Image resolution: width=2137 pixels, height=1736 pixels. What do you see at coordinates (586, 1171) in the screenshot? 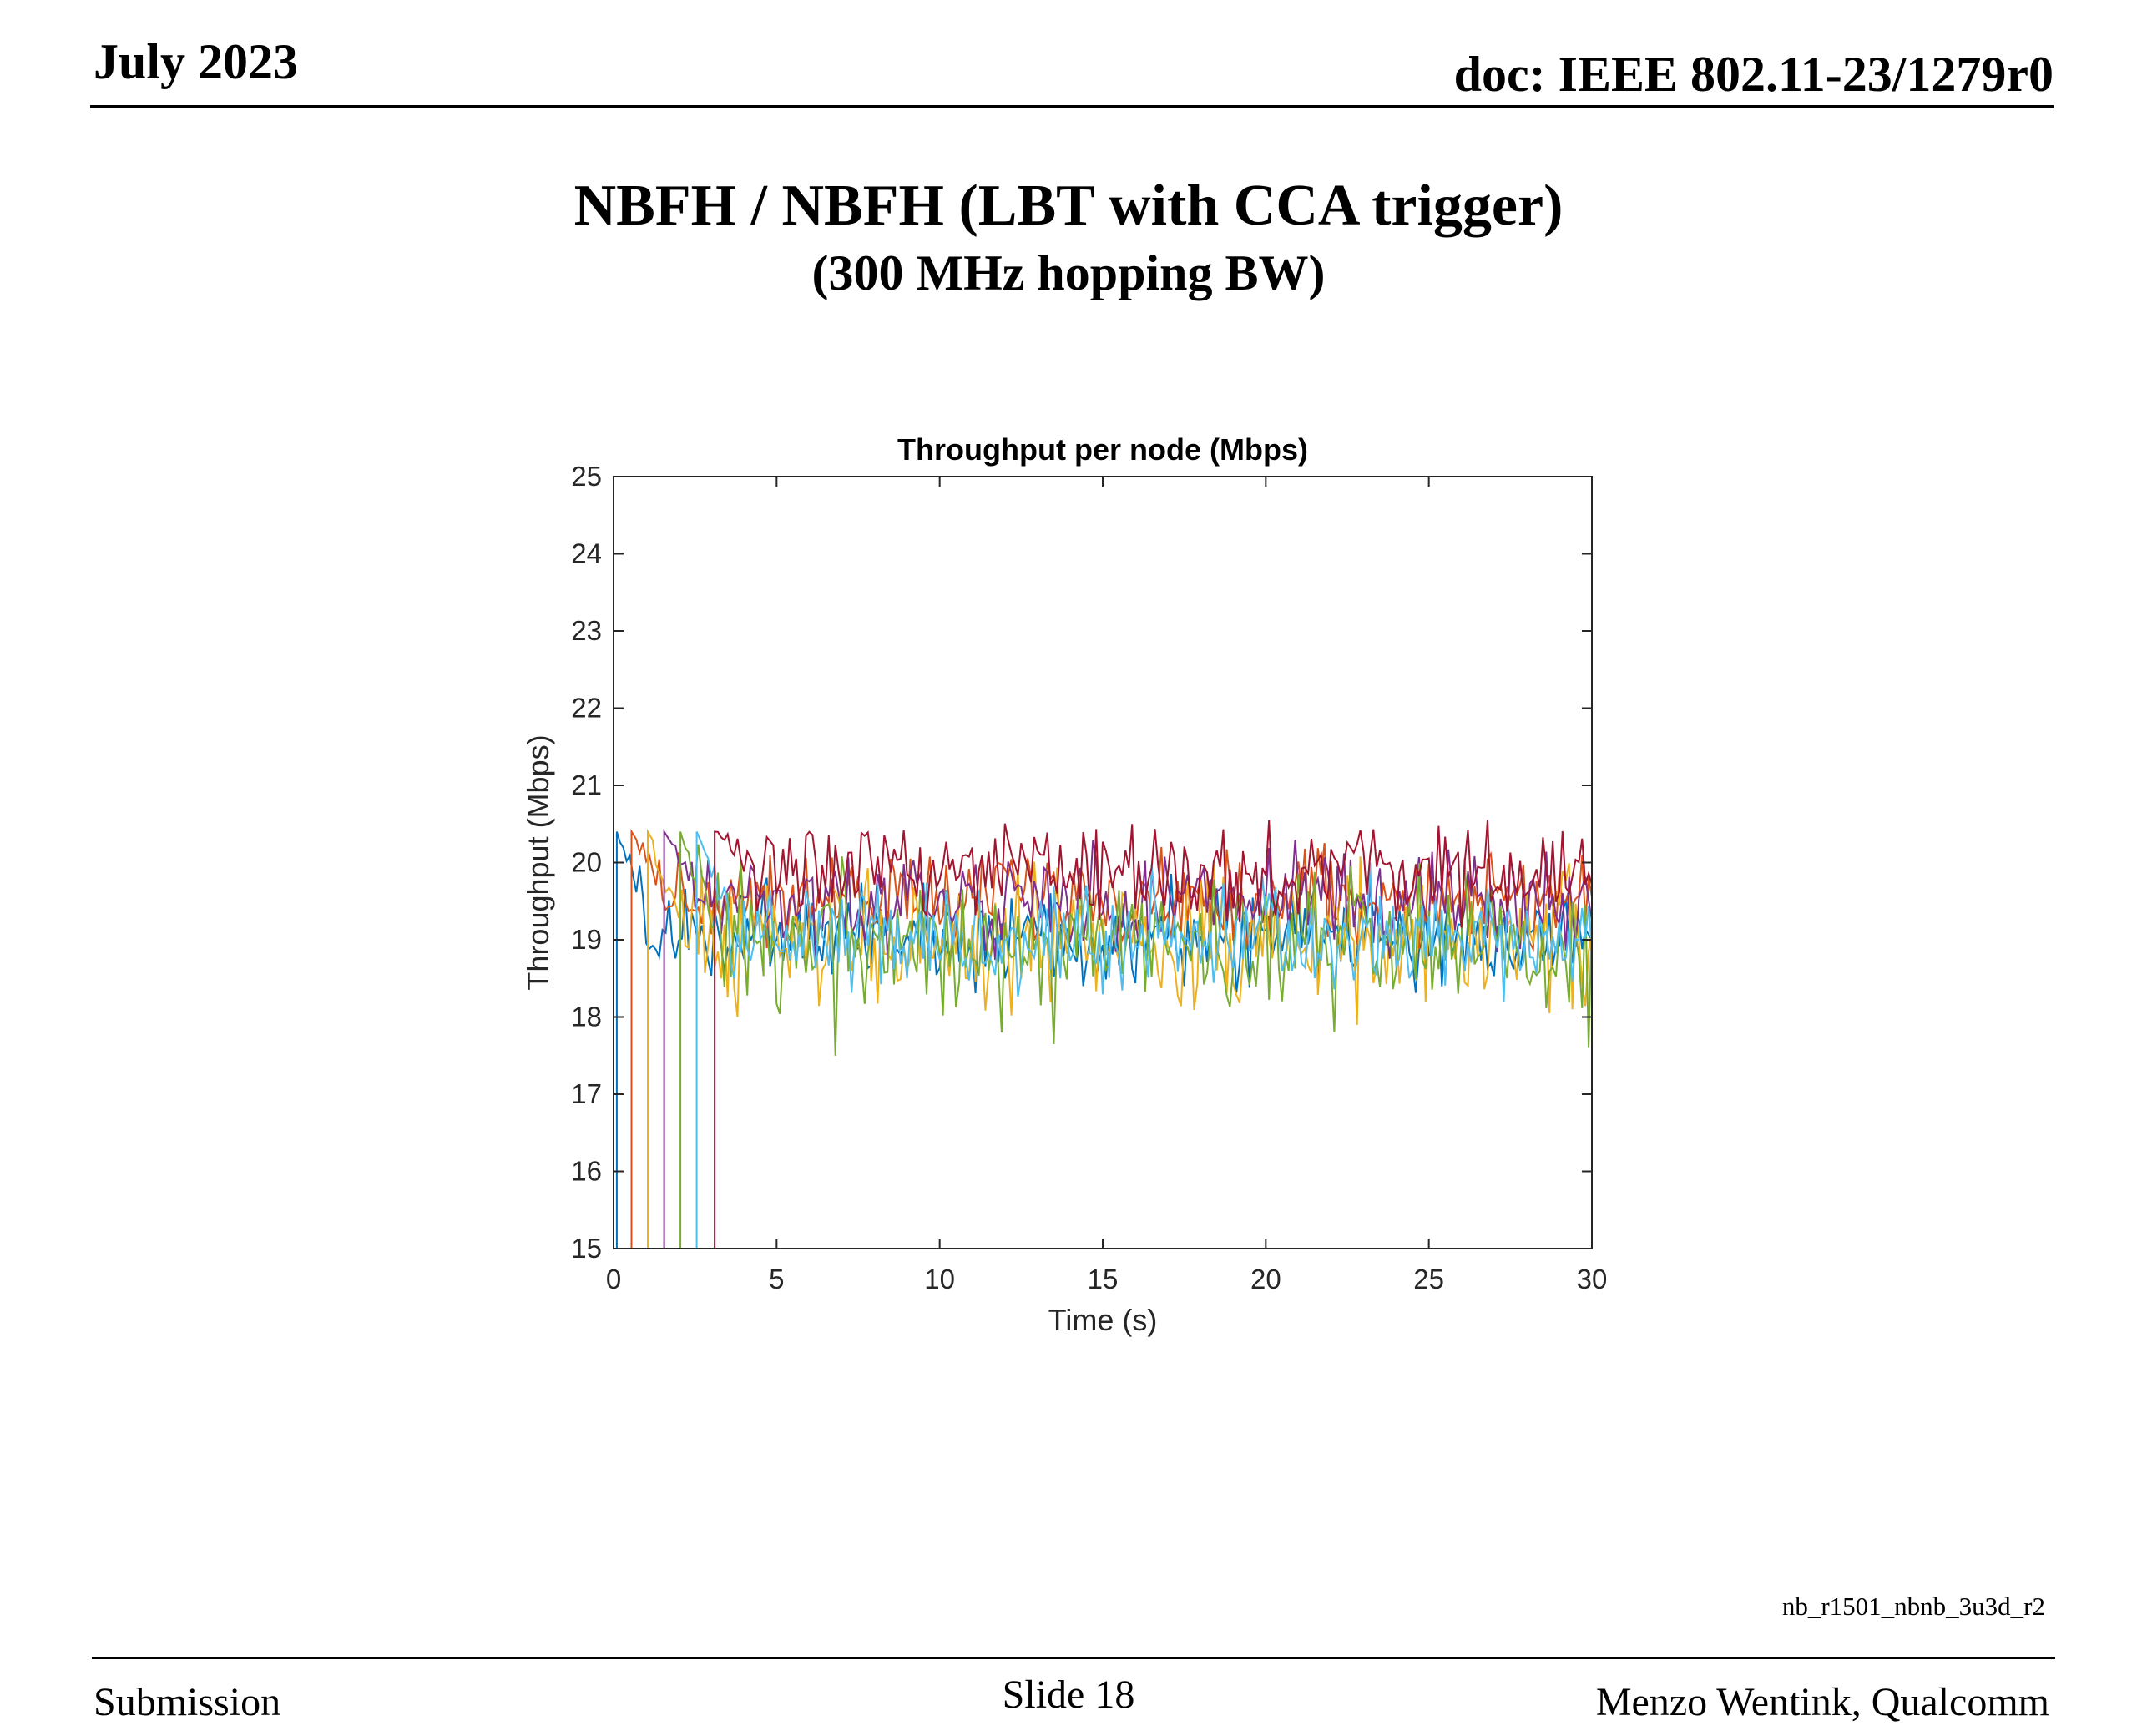
I see `y-tick-label: 16` at bounding box center [586, 1171].